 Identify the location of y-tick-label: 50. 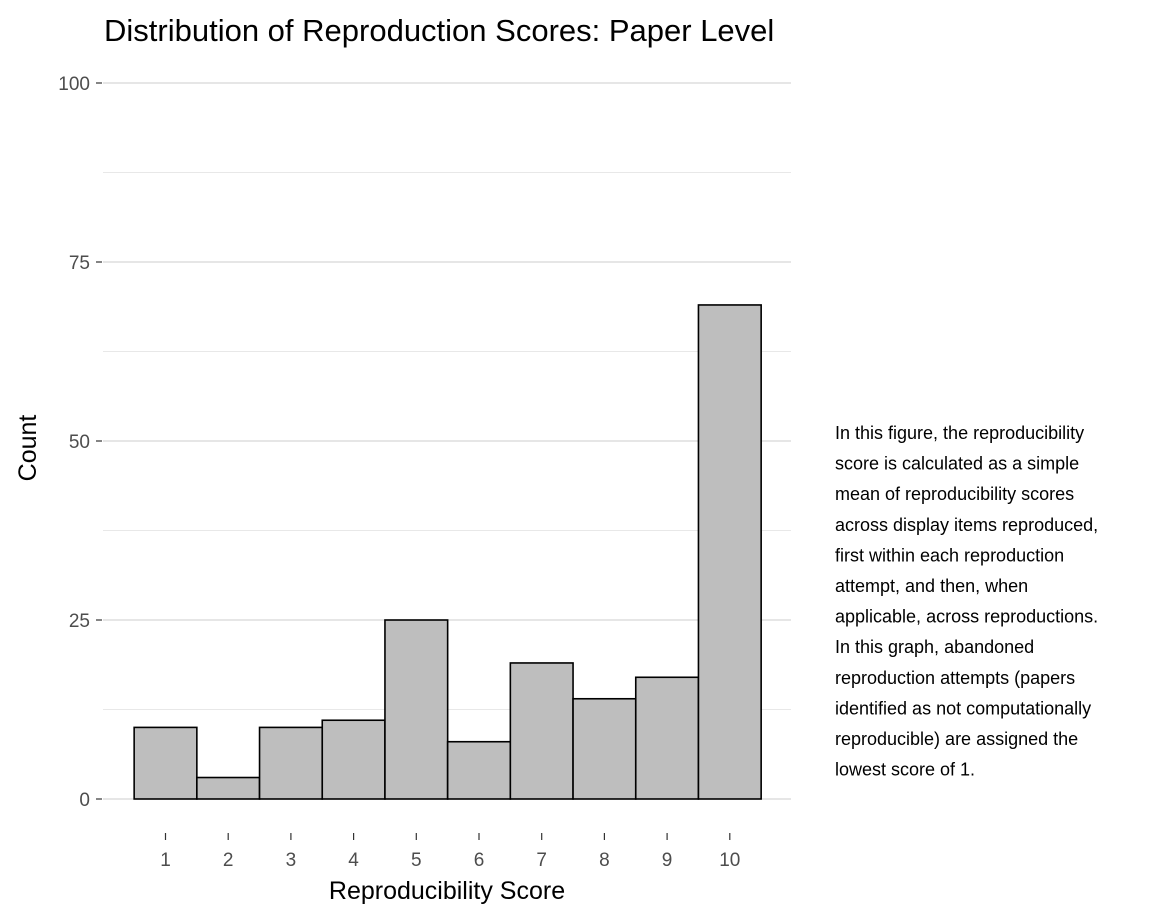
(79, 442).